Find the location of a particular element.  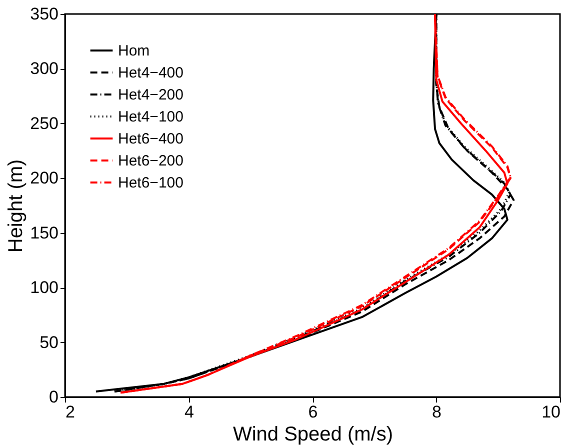

legend-label: Het6−100 is located at coordinates (151, 183).